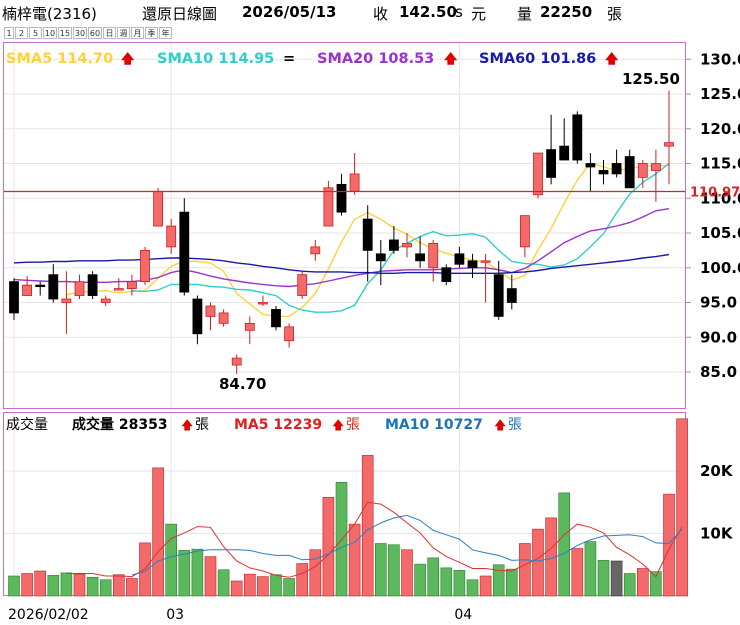 Image resolution: width=740 pixels, height=625 pixels. I want to click on period-button-0: 1, so click(9, 33).